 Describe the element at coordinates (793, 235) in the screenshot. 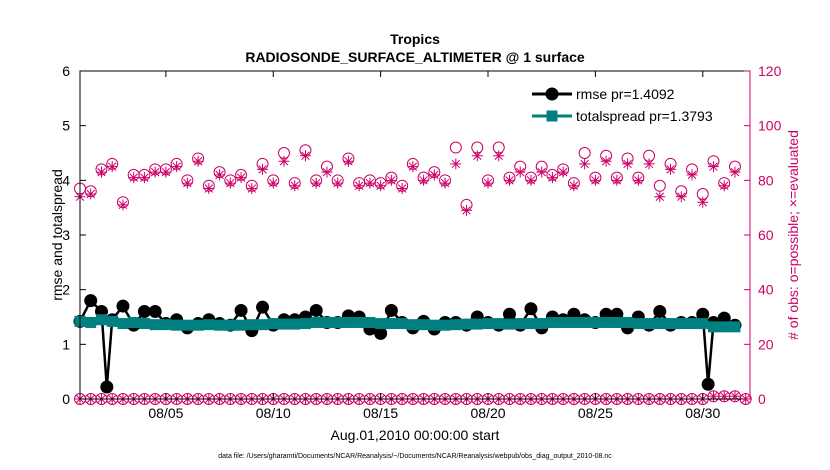

I see `y2-axis-label: # of obs: o=possible; ×=evaluated` at that location.